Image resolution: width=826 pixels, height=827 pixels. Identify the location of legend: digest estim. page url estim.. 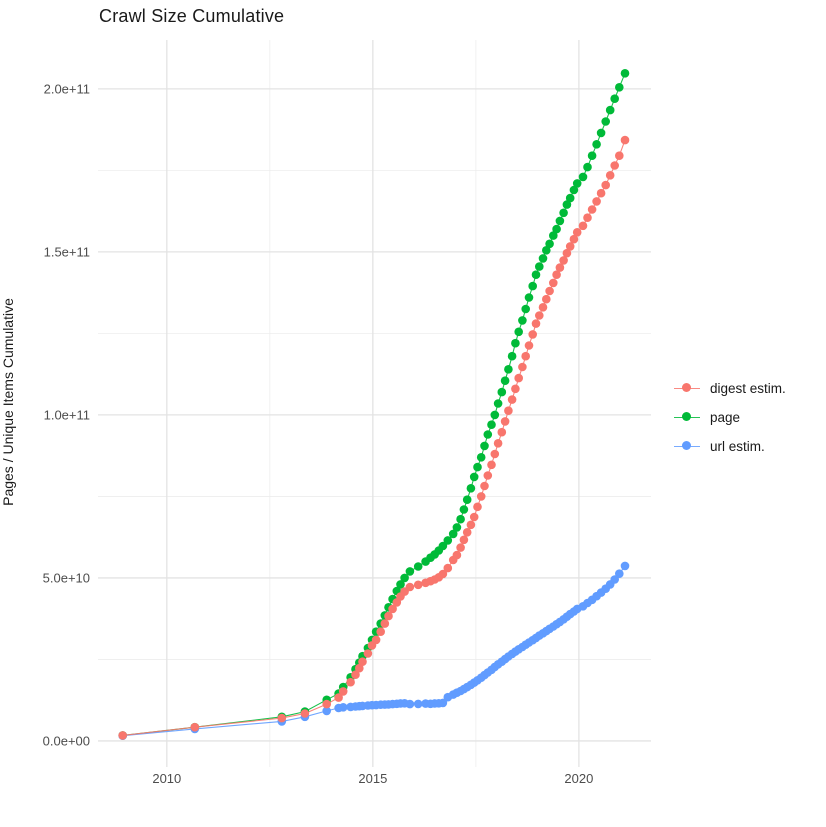
(730, 417).